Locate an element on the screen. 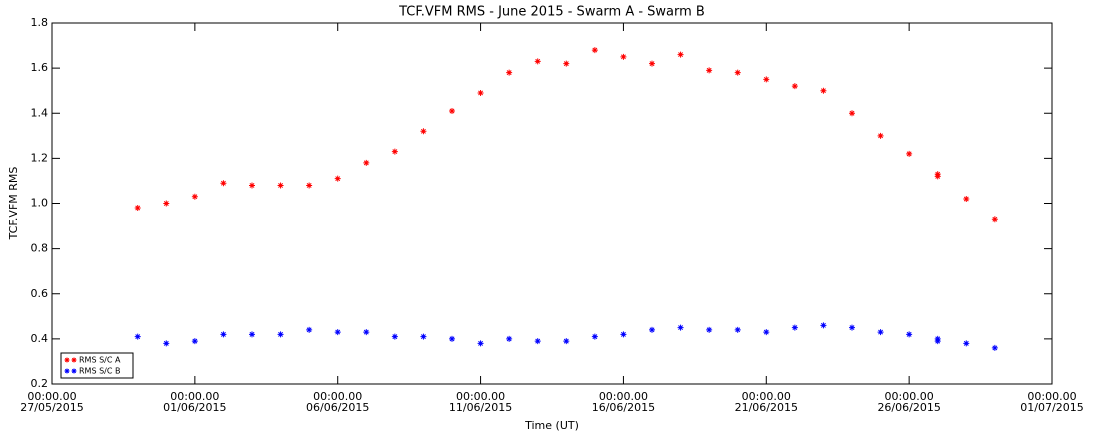  y-tick-label: 0.6 is located at coordinates (40, 293).